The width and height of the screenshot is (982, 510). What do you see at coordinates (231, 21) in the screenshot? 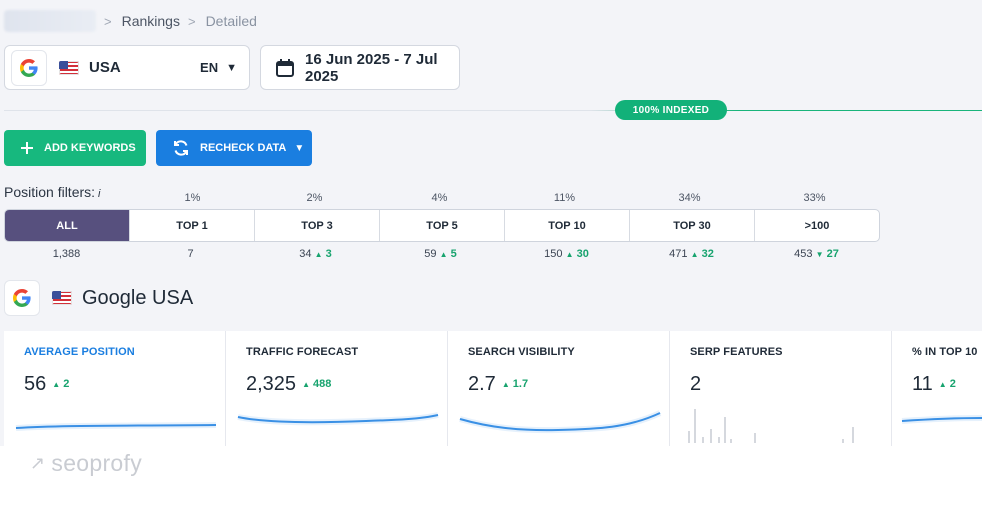
I see `breadcrumb-detailed: Detailed` at bounding box center [231, 21].